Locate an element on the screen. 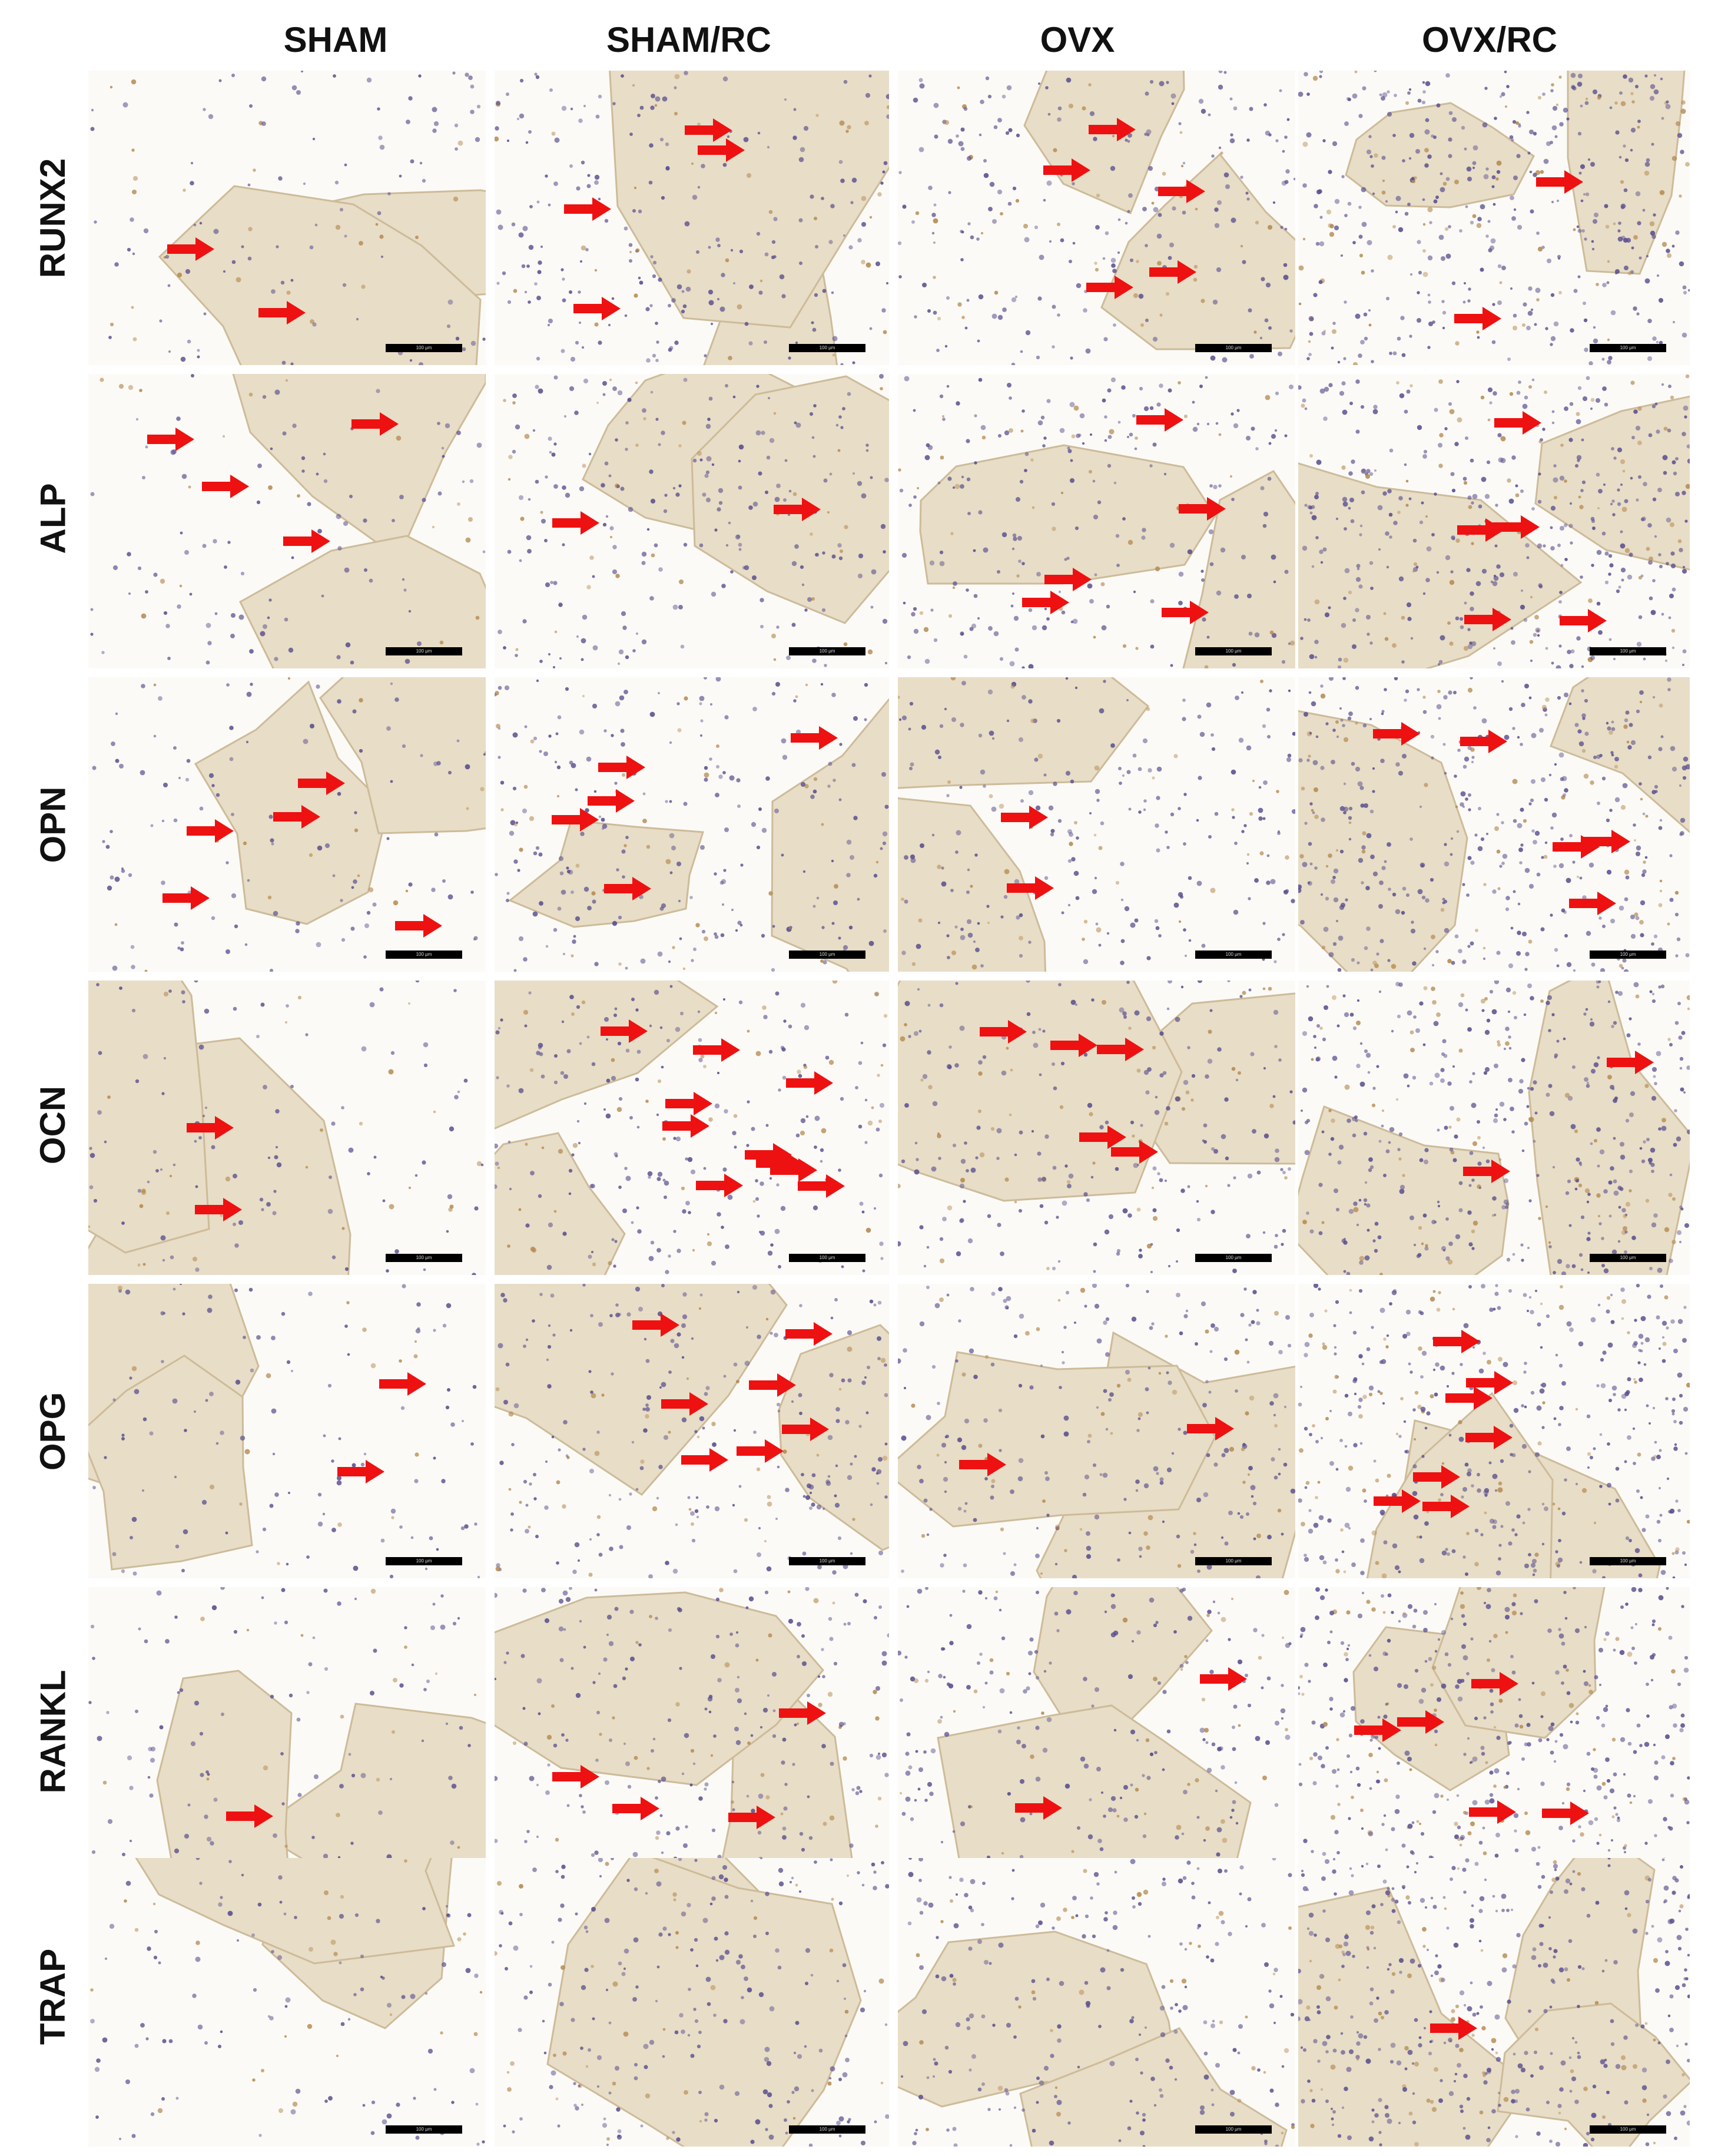 Image resolution: width=1718 pixels, height=2156 pixels. micrograph-trap-ovx: 100 μm is located at coordinates (1096, 2002).